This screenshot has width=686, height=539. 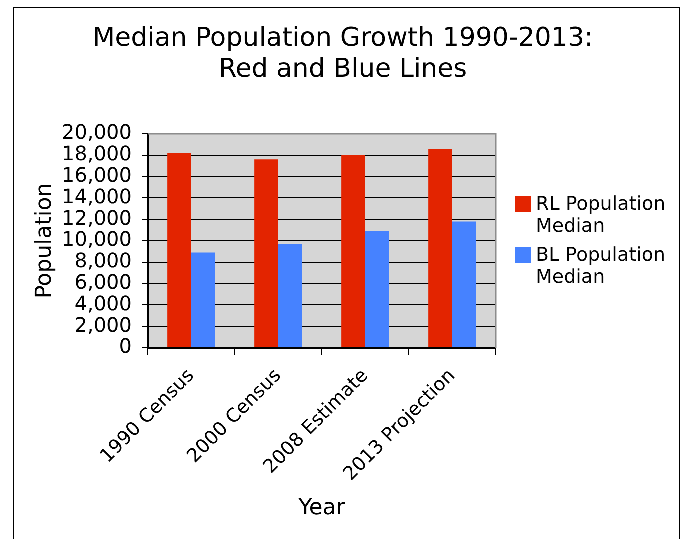 I want to click on y-tick-label: 2,000, so click(x=103, y=324).